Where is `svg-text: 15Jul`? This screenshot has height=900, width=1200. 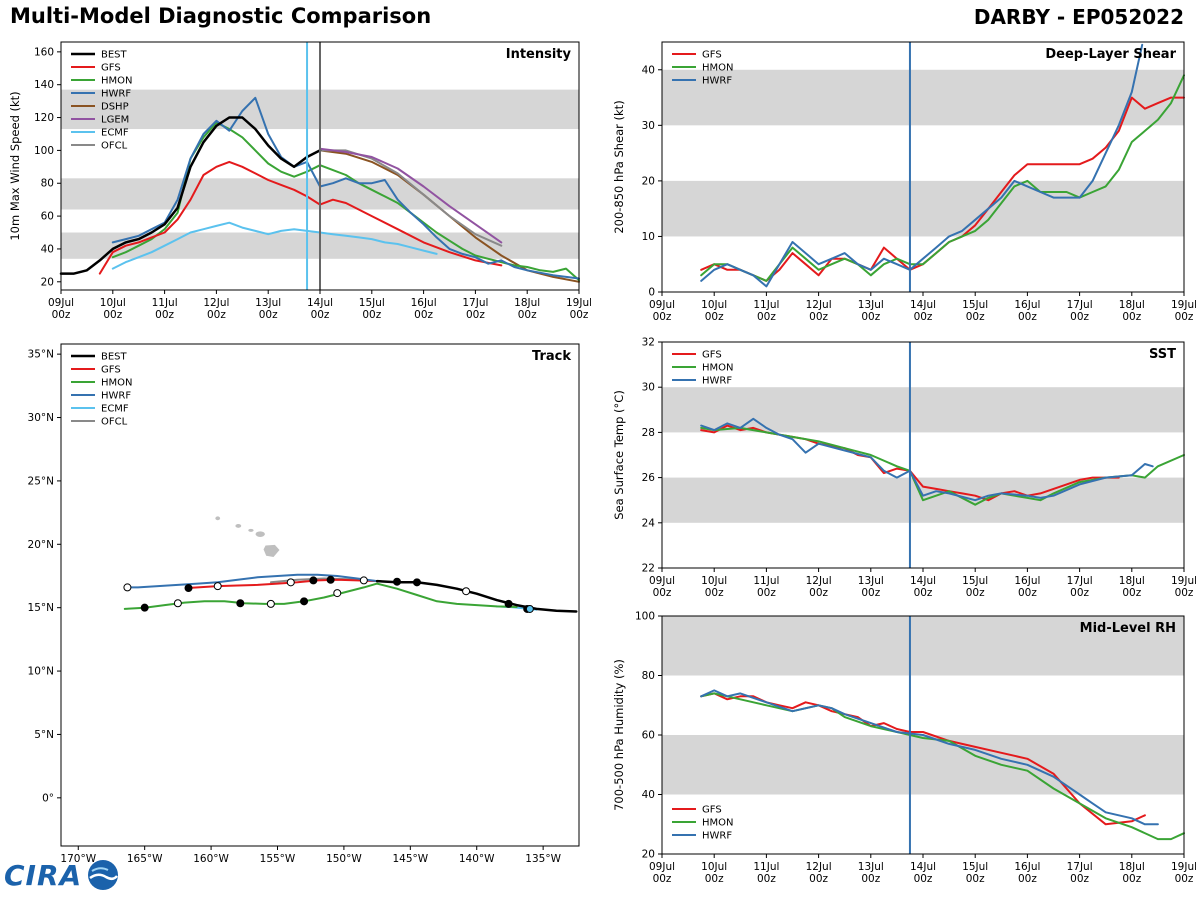 svg-text: 15Jul is located at coordinates (975, 581).